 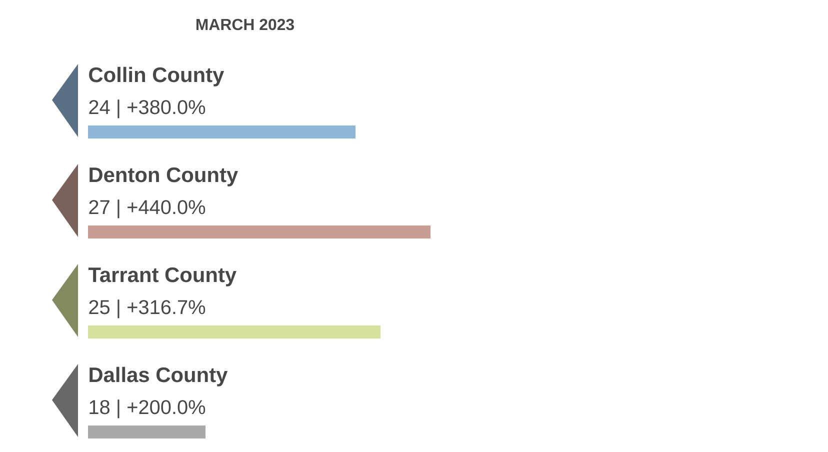 I want to click on y-tick-label: Tarrant County, so click(x=162, y=276).